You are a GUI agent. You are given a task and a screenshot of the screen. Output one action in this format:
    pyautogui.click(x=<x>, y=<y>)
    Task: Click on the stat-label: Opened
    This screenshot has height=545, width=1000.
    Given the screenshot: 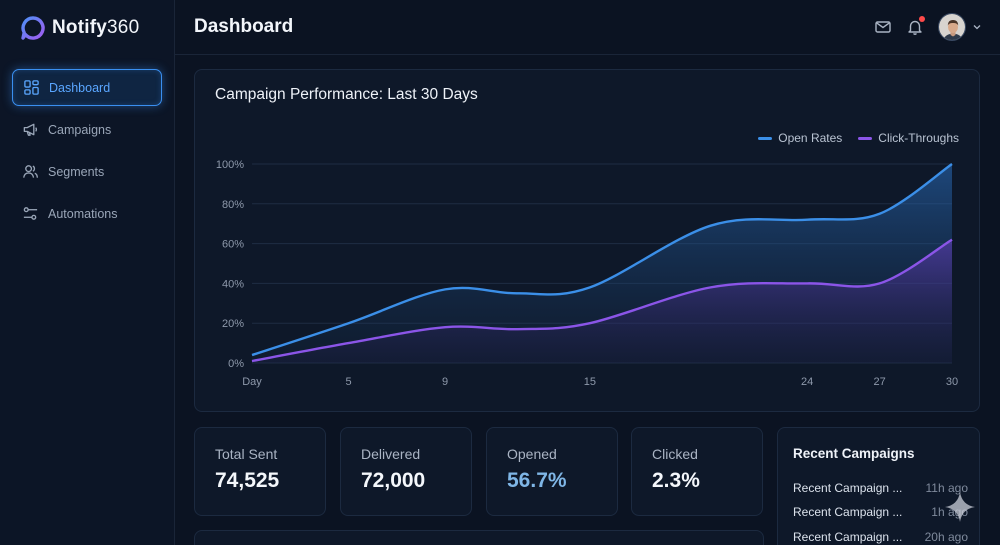 What is the action you would take?
    pyautogui.click(x=532, y=454)
    